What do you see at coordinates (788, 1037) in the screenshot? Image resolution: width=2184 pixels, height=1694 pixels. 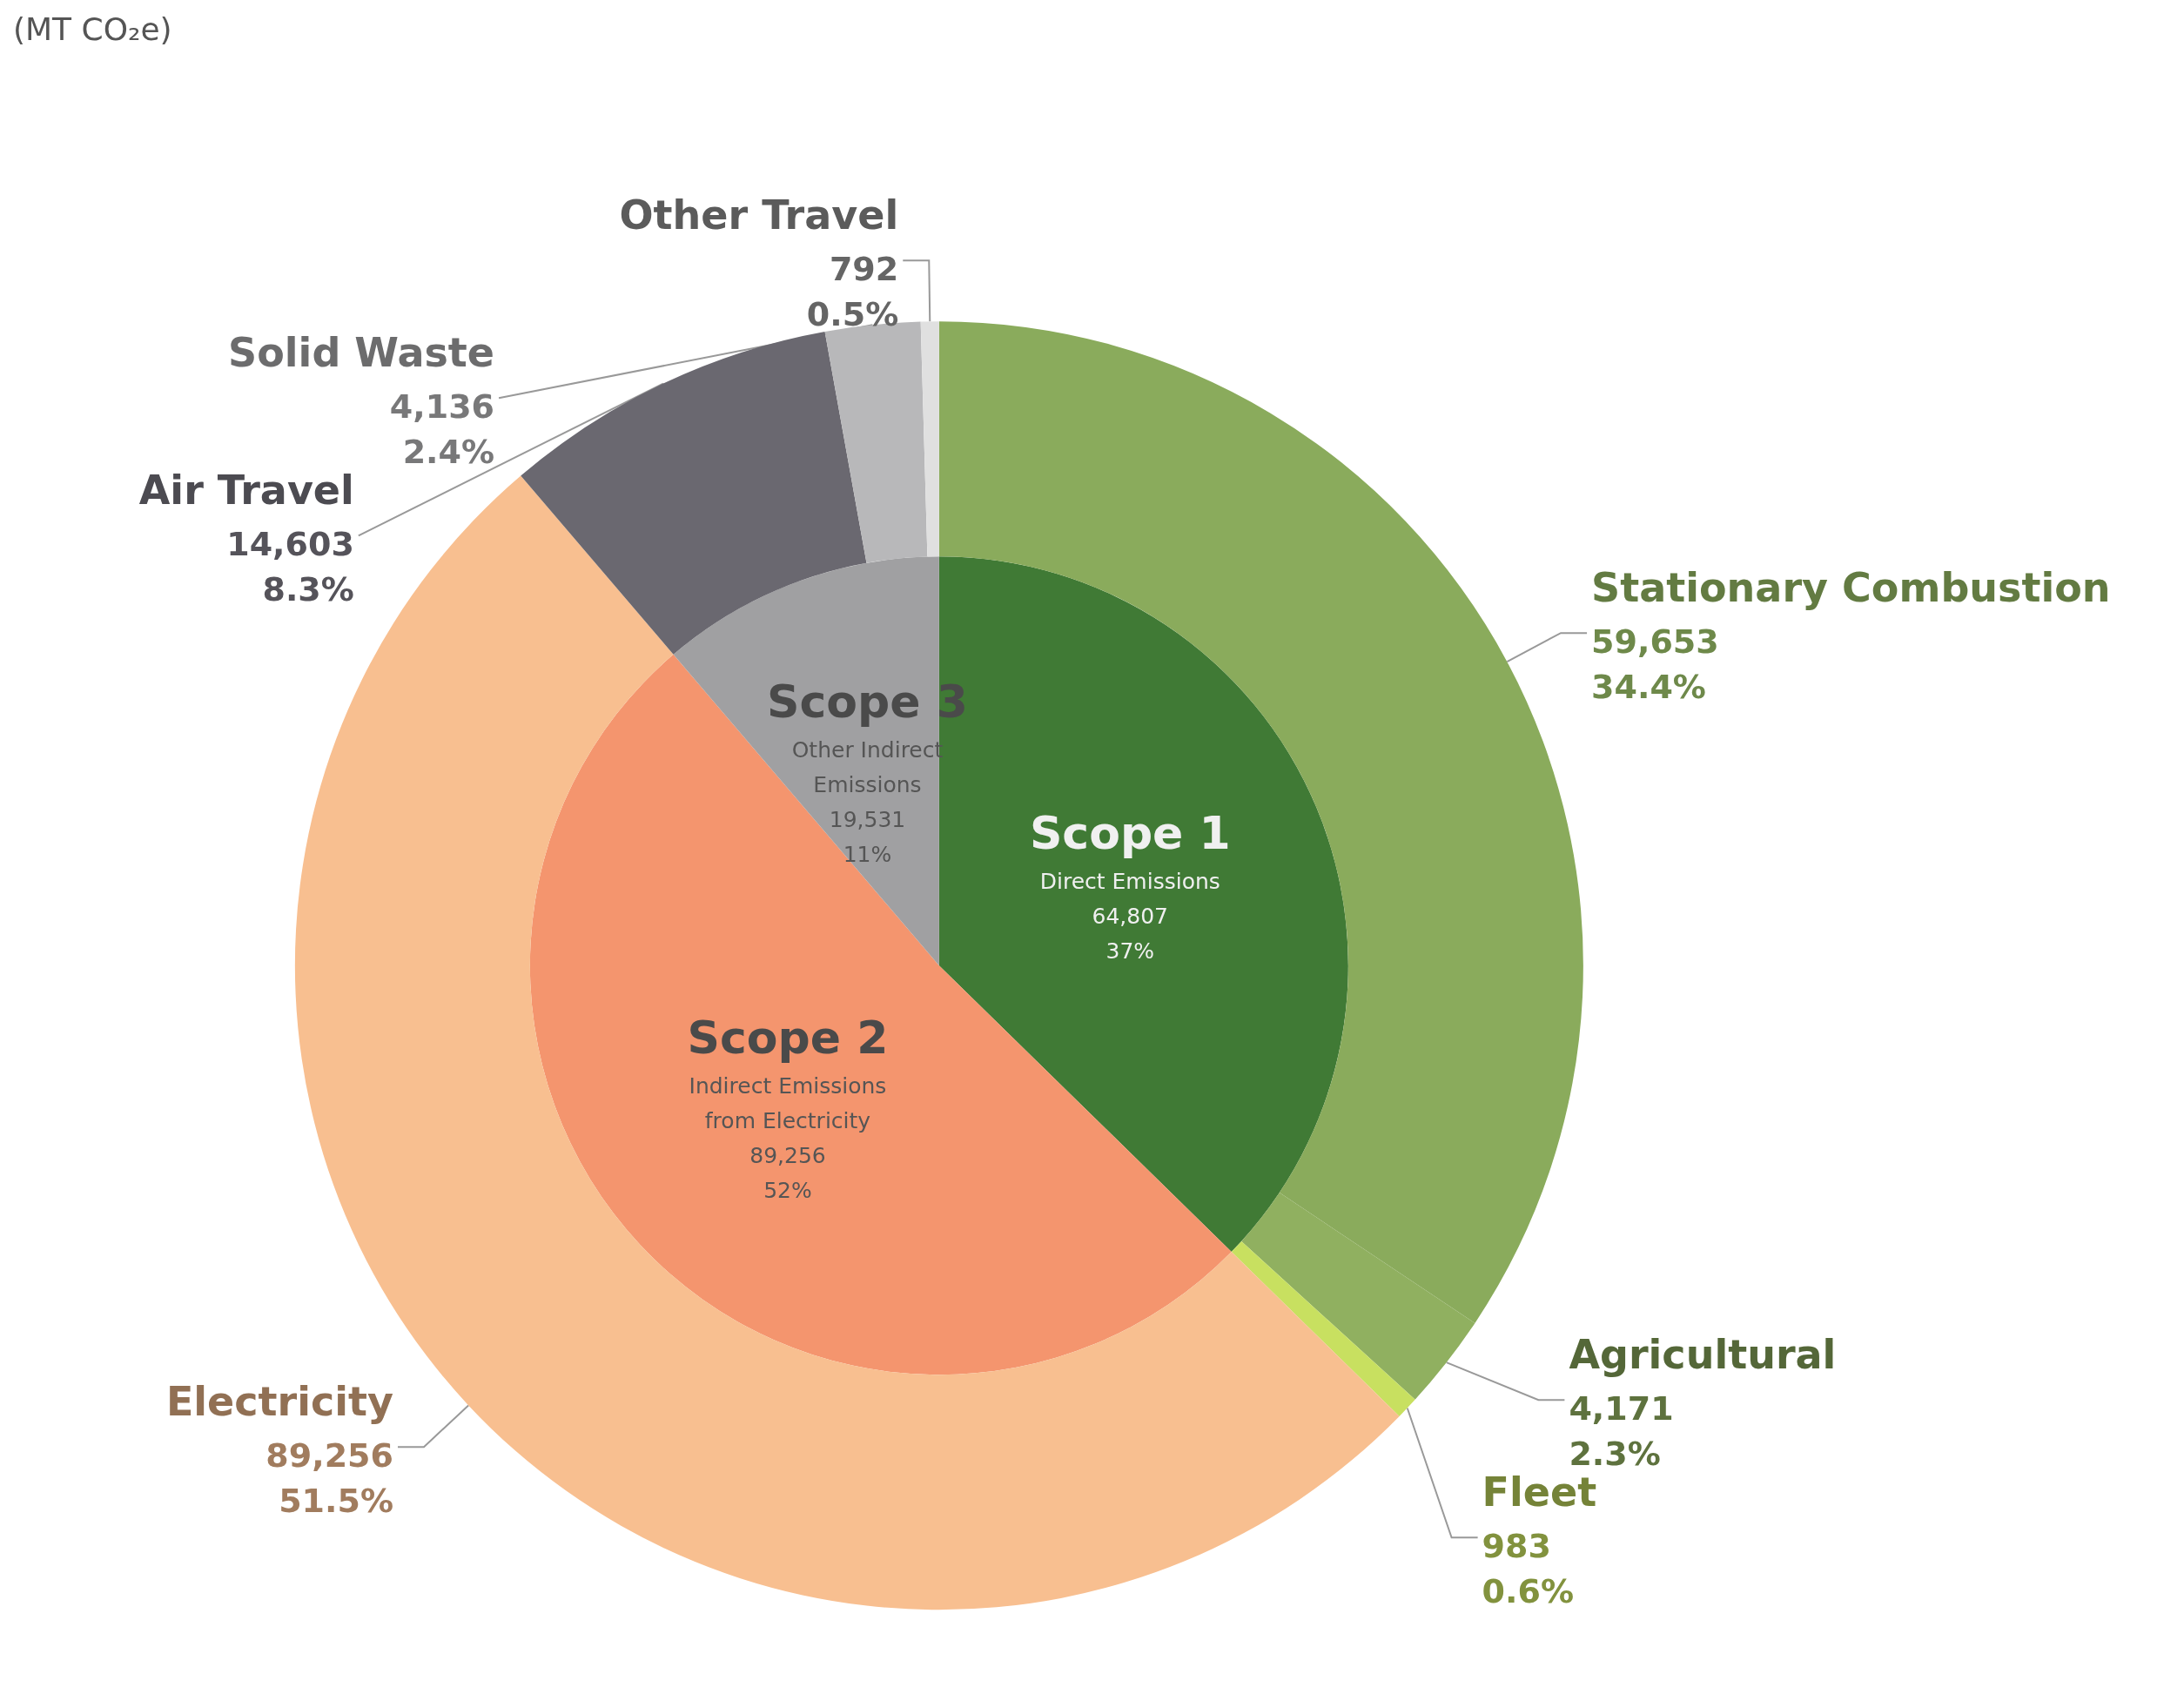 I see `slice-label: Scope 2` at bounding box center [788, 1037].